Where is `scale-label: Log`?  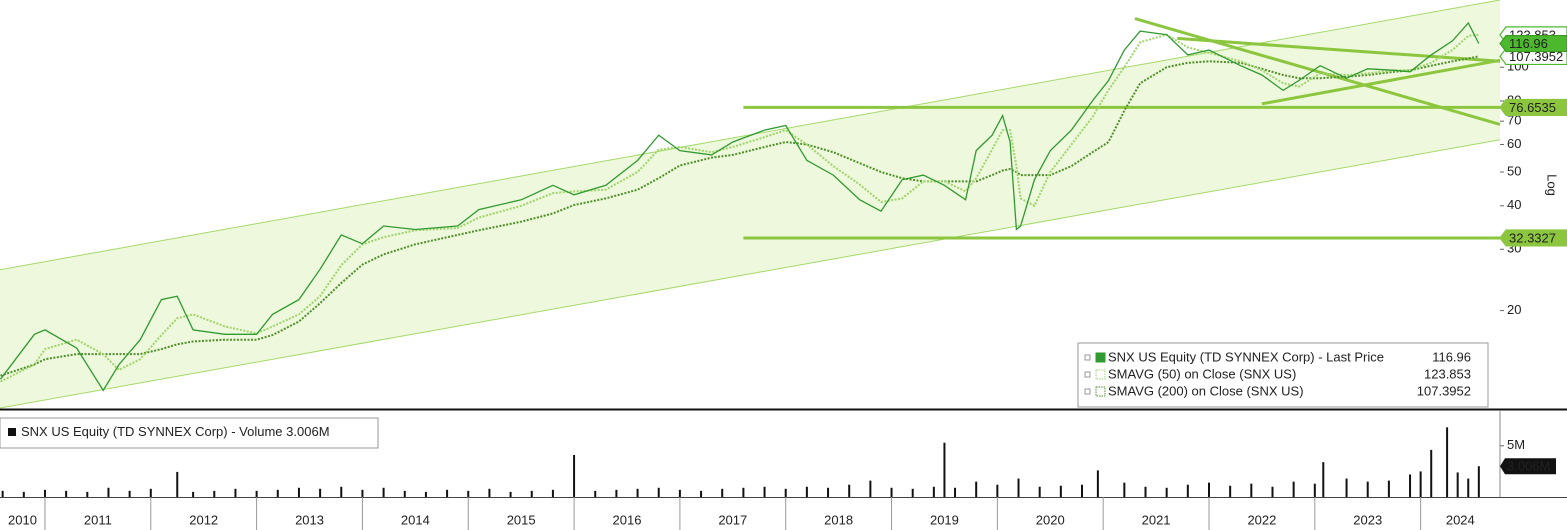
scale-label: Log is located at coordinates (1552, 185).